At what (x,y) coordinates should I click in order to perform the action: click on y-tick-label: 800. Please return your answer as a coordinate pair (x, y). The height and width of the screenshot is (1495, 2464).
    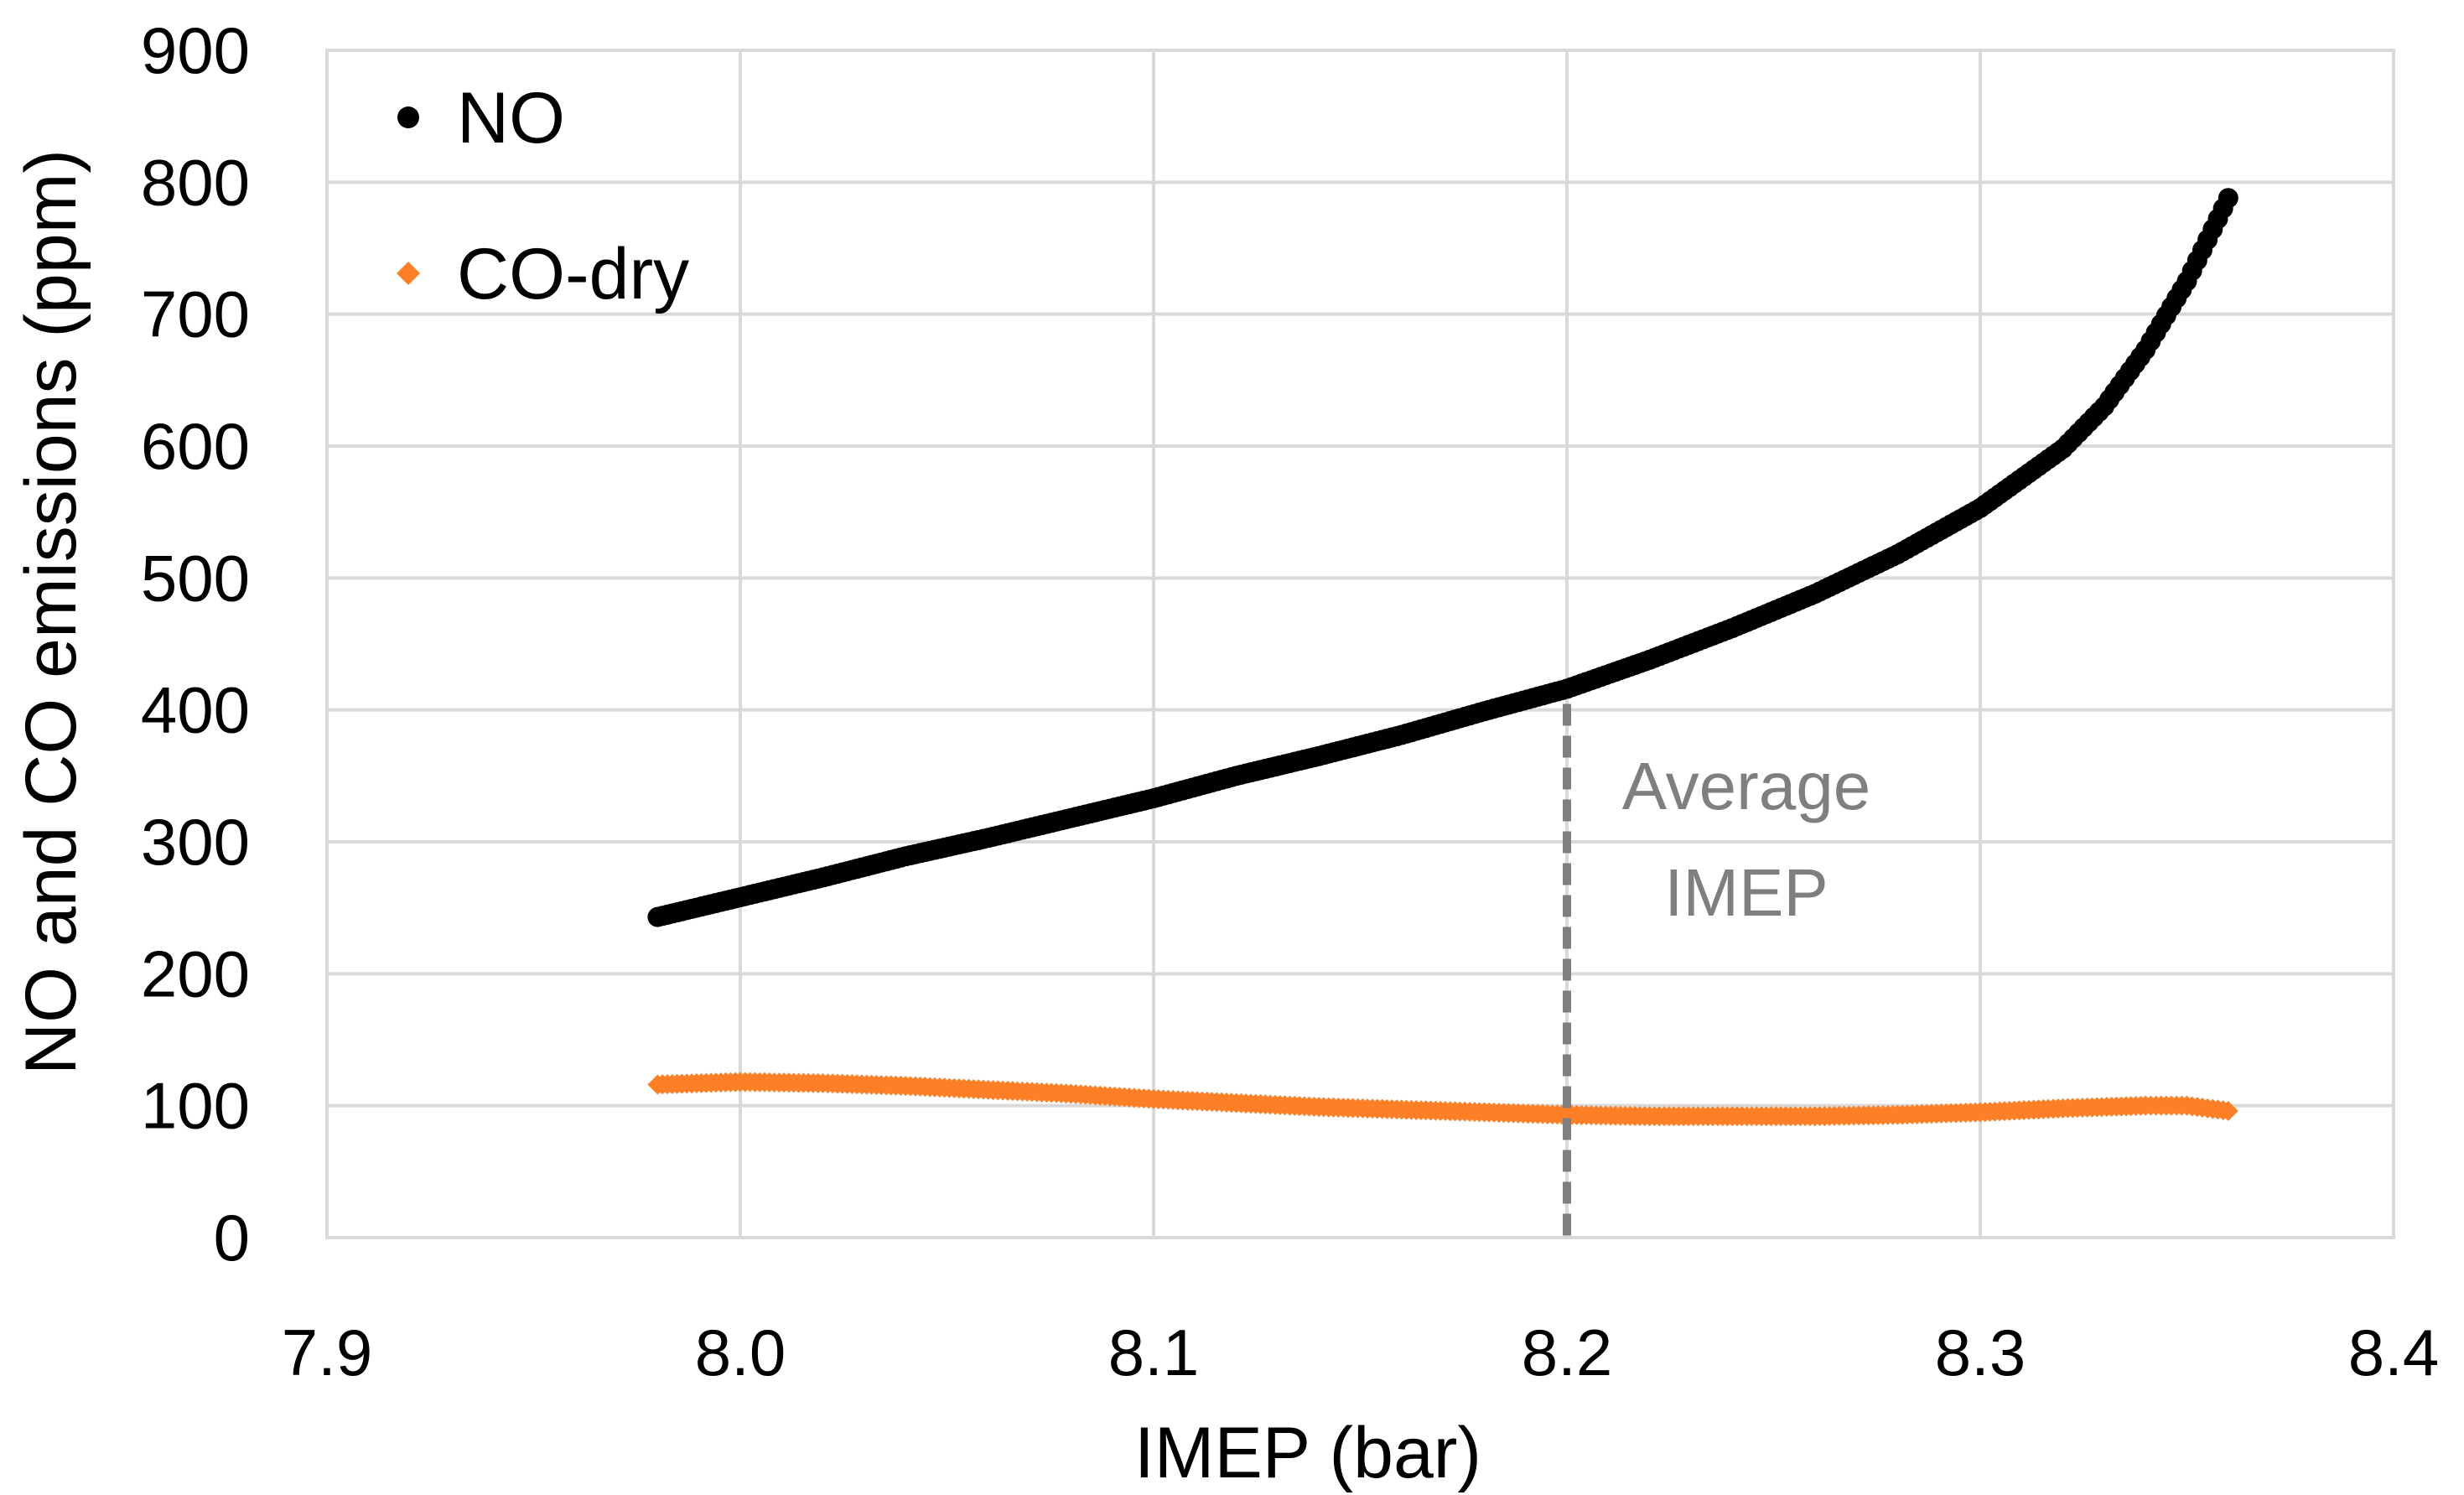
    Looking at the image, I should click on (196, 182).